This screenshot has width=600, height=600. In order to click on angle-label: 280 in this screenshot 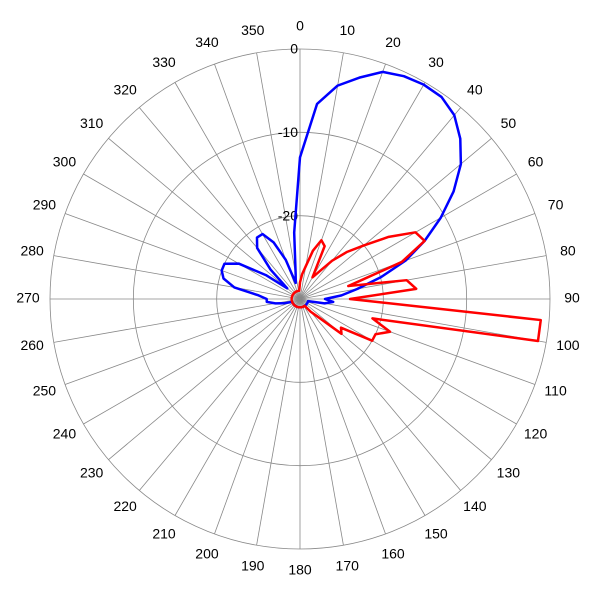, I will do `click(32, 250)`.